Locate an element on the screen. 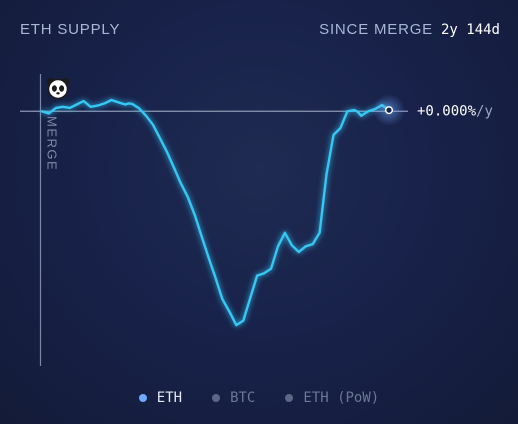  legend-dot-eth is located at coordinates (142, 398).